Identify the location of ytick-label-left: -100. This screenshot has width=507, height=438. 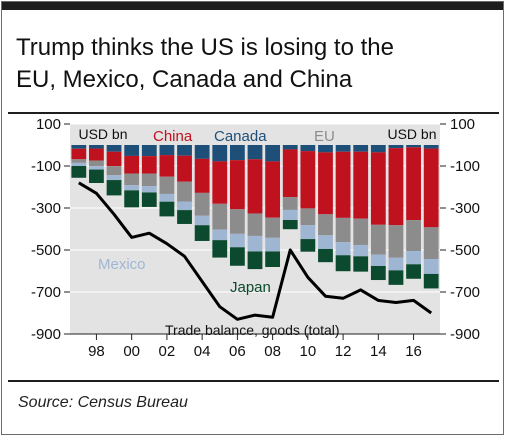
(46, 166).